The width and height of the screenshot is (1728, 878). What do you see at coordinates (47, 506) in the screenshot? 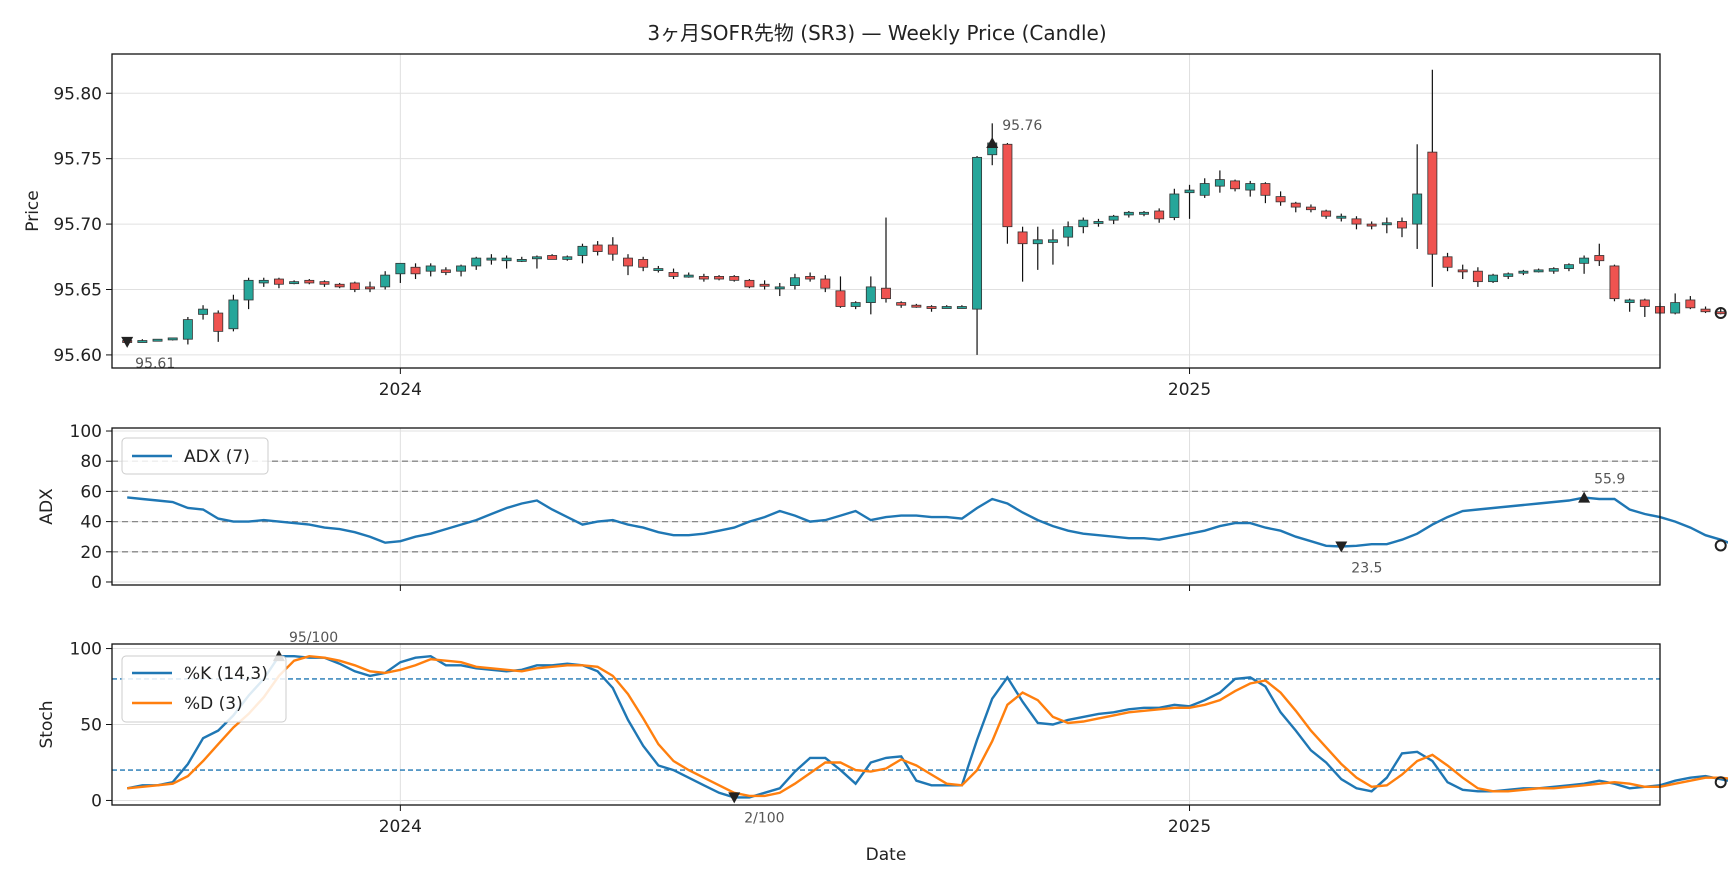
I see `y-axis-label: ADX` at bounding box center [47, 506].